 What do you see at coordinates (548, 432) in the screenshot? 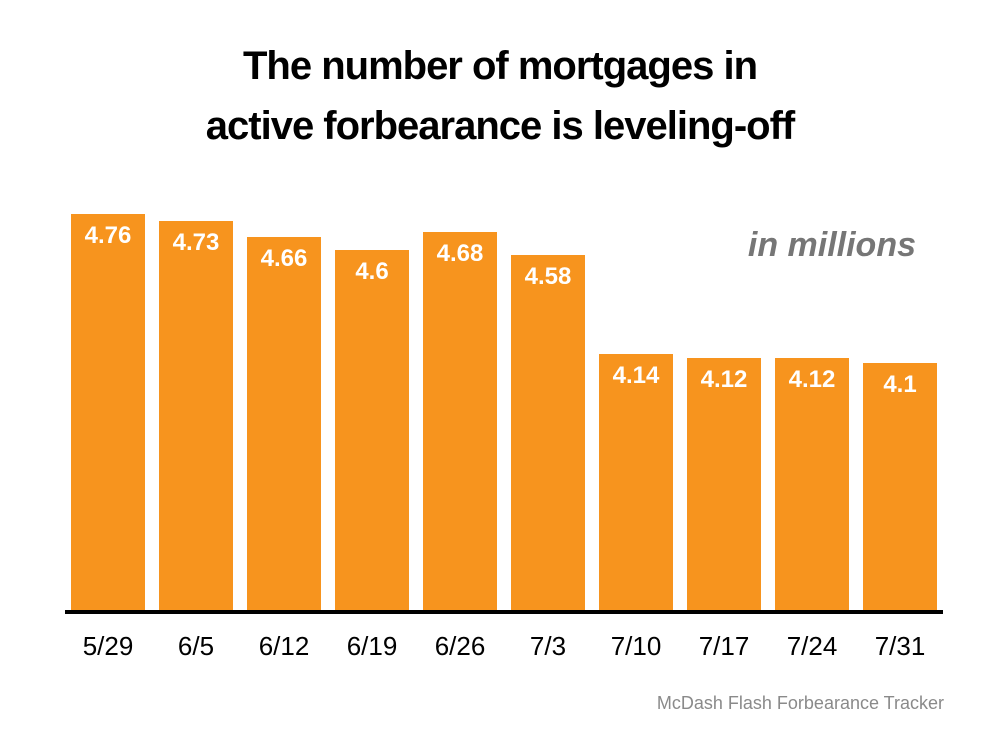
I see `bar: 4.58` at bounding box center [548, 432].